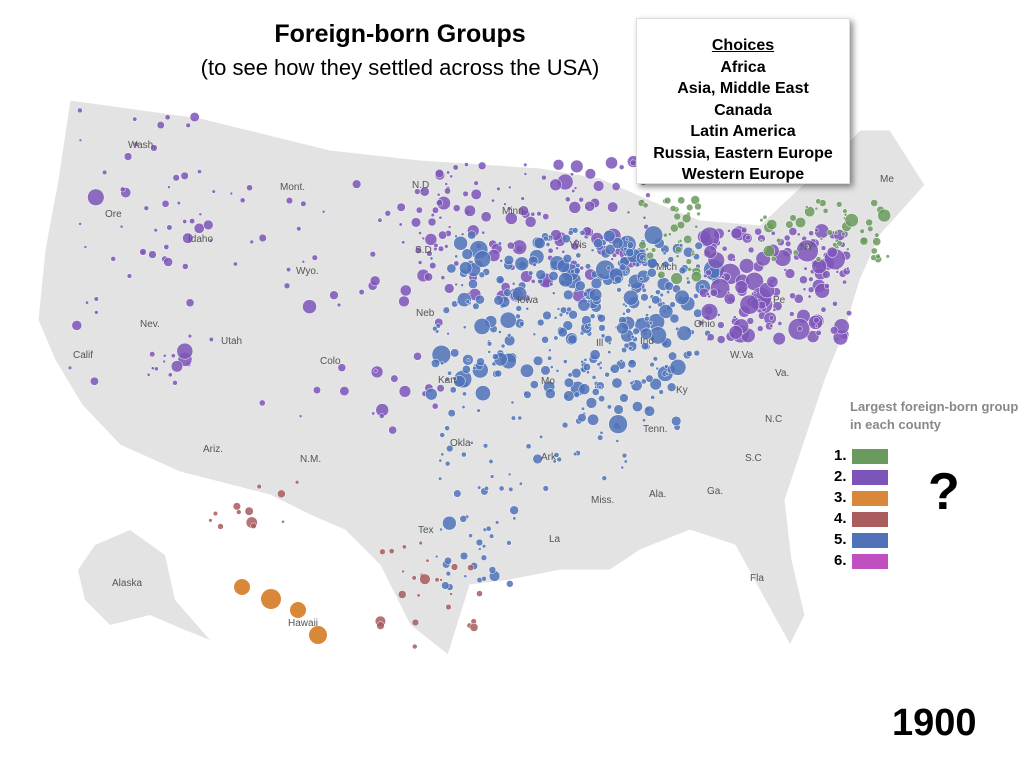 This screenshot has width=1024, height=768. Describe the element at coordinates (200, 239) in the screenshot. I see `state-label: Idaho` at that location.